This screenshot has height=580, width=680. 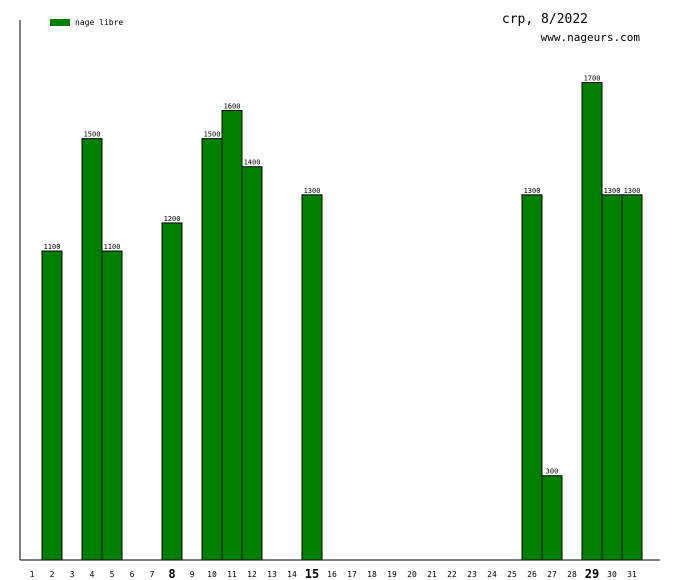 What do you see at coordinates (92, 135) in the screenshot?
I see `bar-value-label-4: 1500` at bounding box center [92, 135].